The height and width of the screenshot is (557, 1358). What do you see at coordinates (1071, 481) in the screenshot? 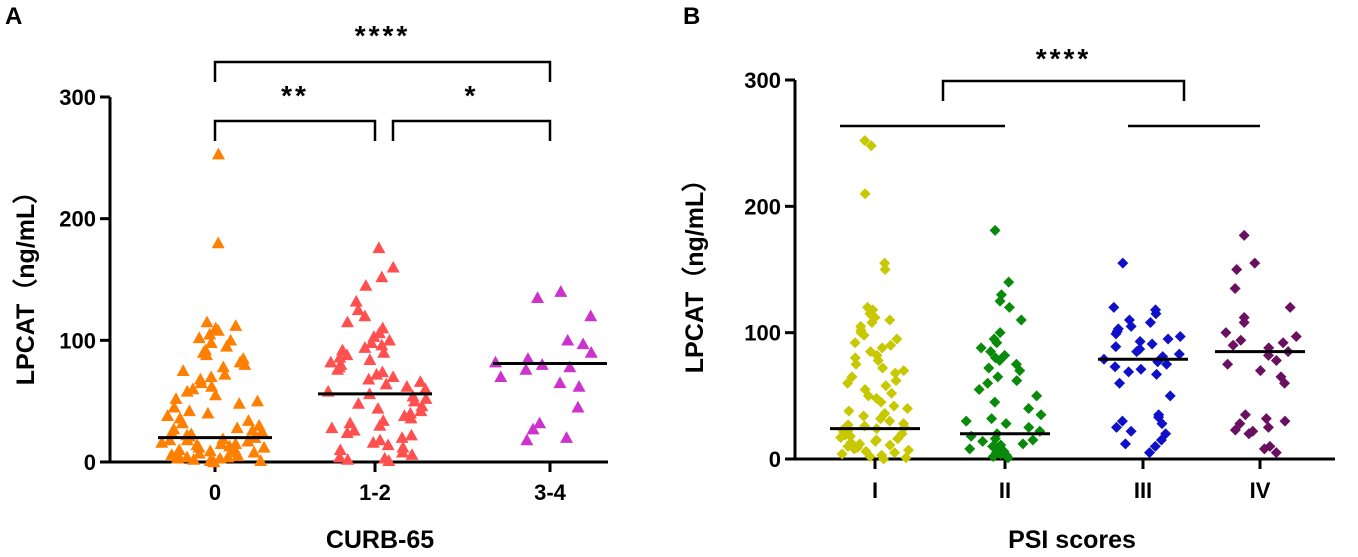
I see `panel-b-x-ticks: I II III IV` at bounding box center [1071, 481].